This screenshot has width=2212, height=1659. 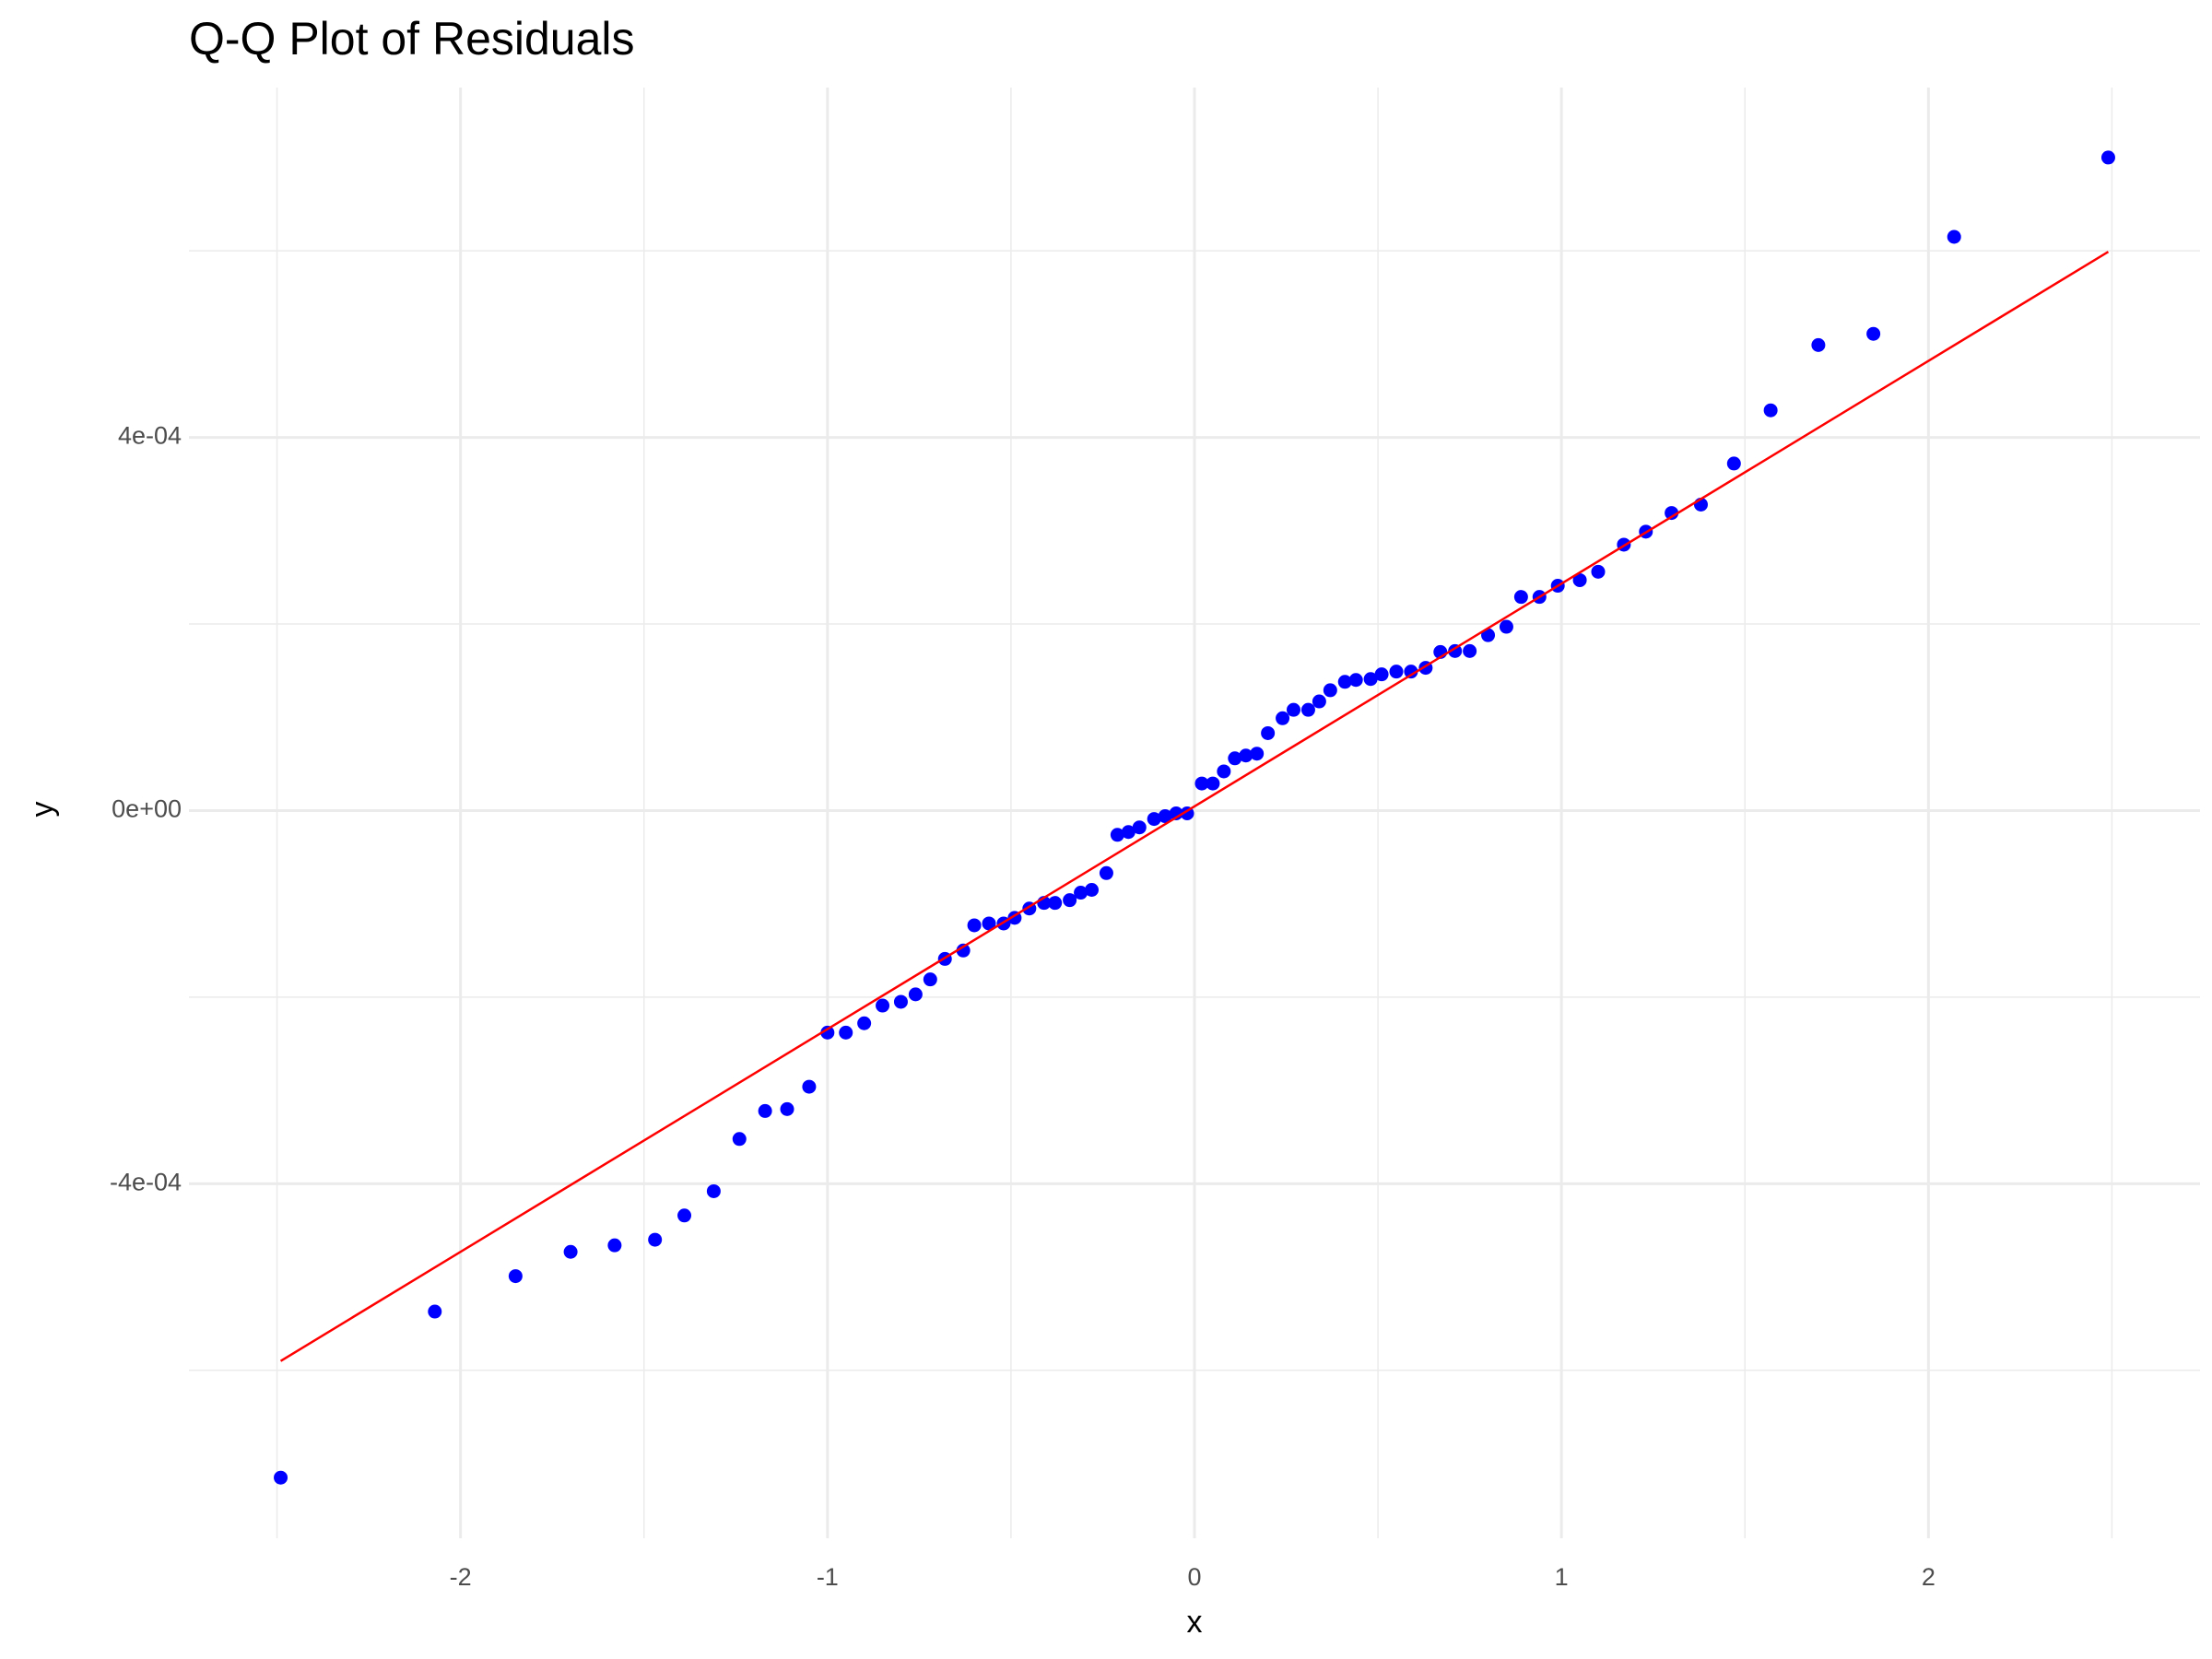 What do you see at coordinates (828, 1577) in the screenshot?
I see `x-tick-label: -1` at bounding box center [828, 1577].